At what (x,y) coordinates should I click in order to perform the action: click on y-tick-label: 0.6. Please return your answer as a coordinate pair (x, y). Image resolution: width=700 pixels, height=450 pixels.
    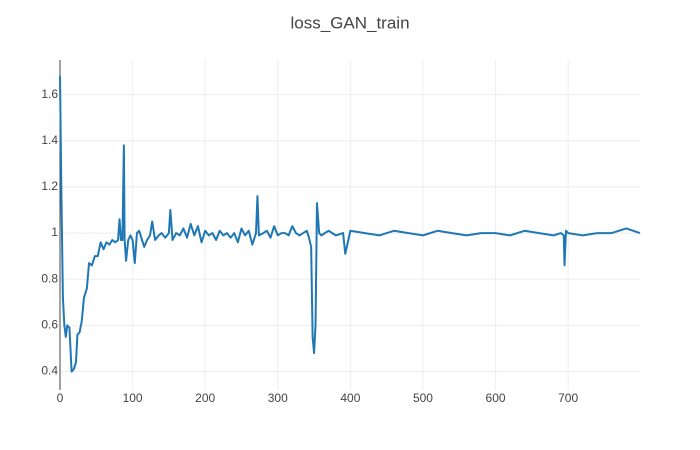
    Looking at the image, I should click on (49, 325).